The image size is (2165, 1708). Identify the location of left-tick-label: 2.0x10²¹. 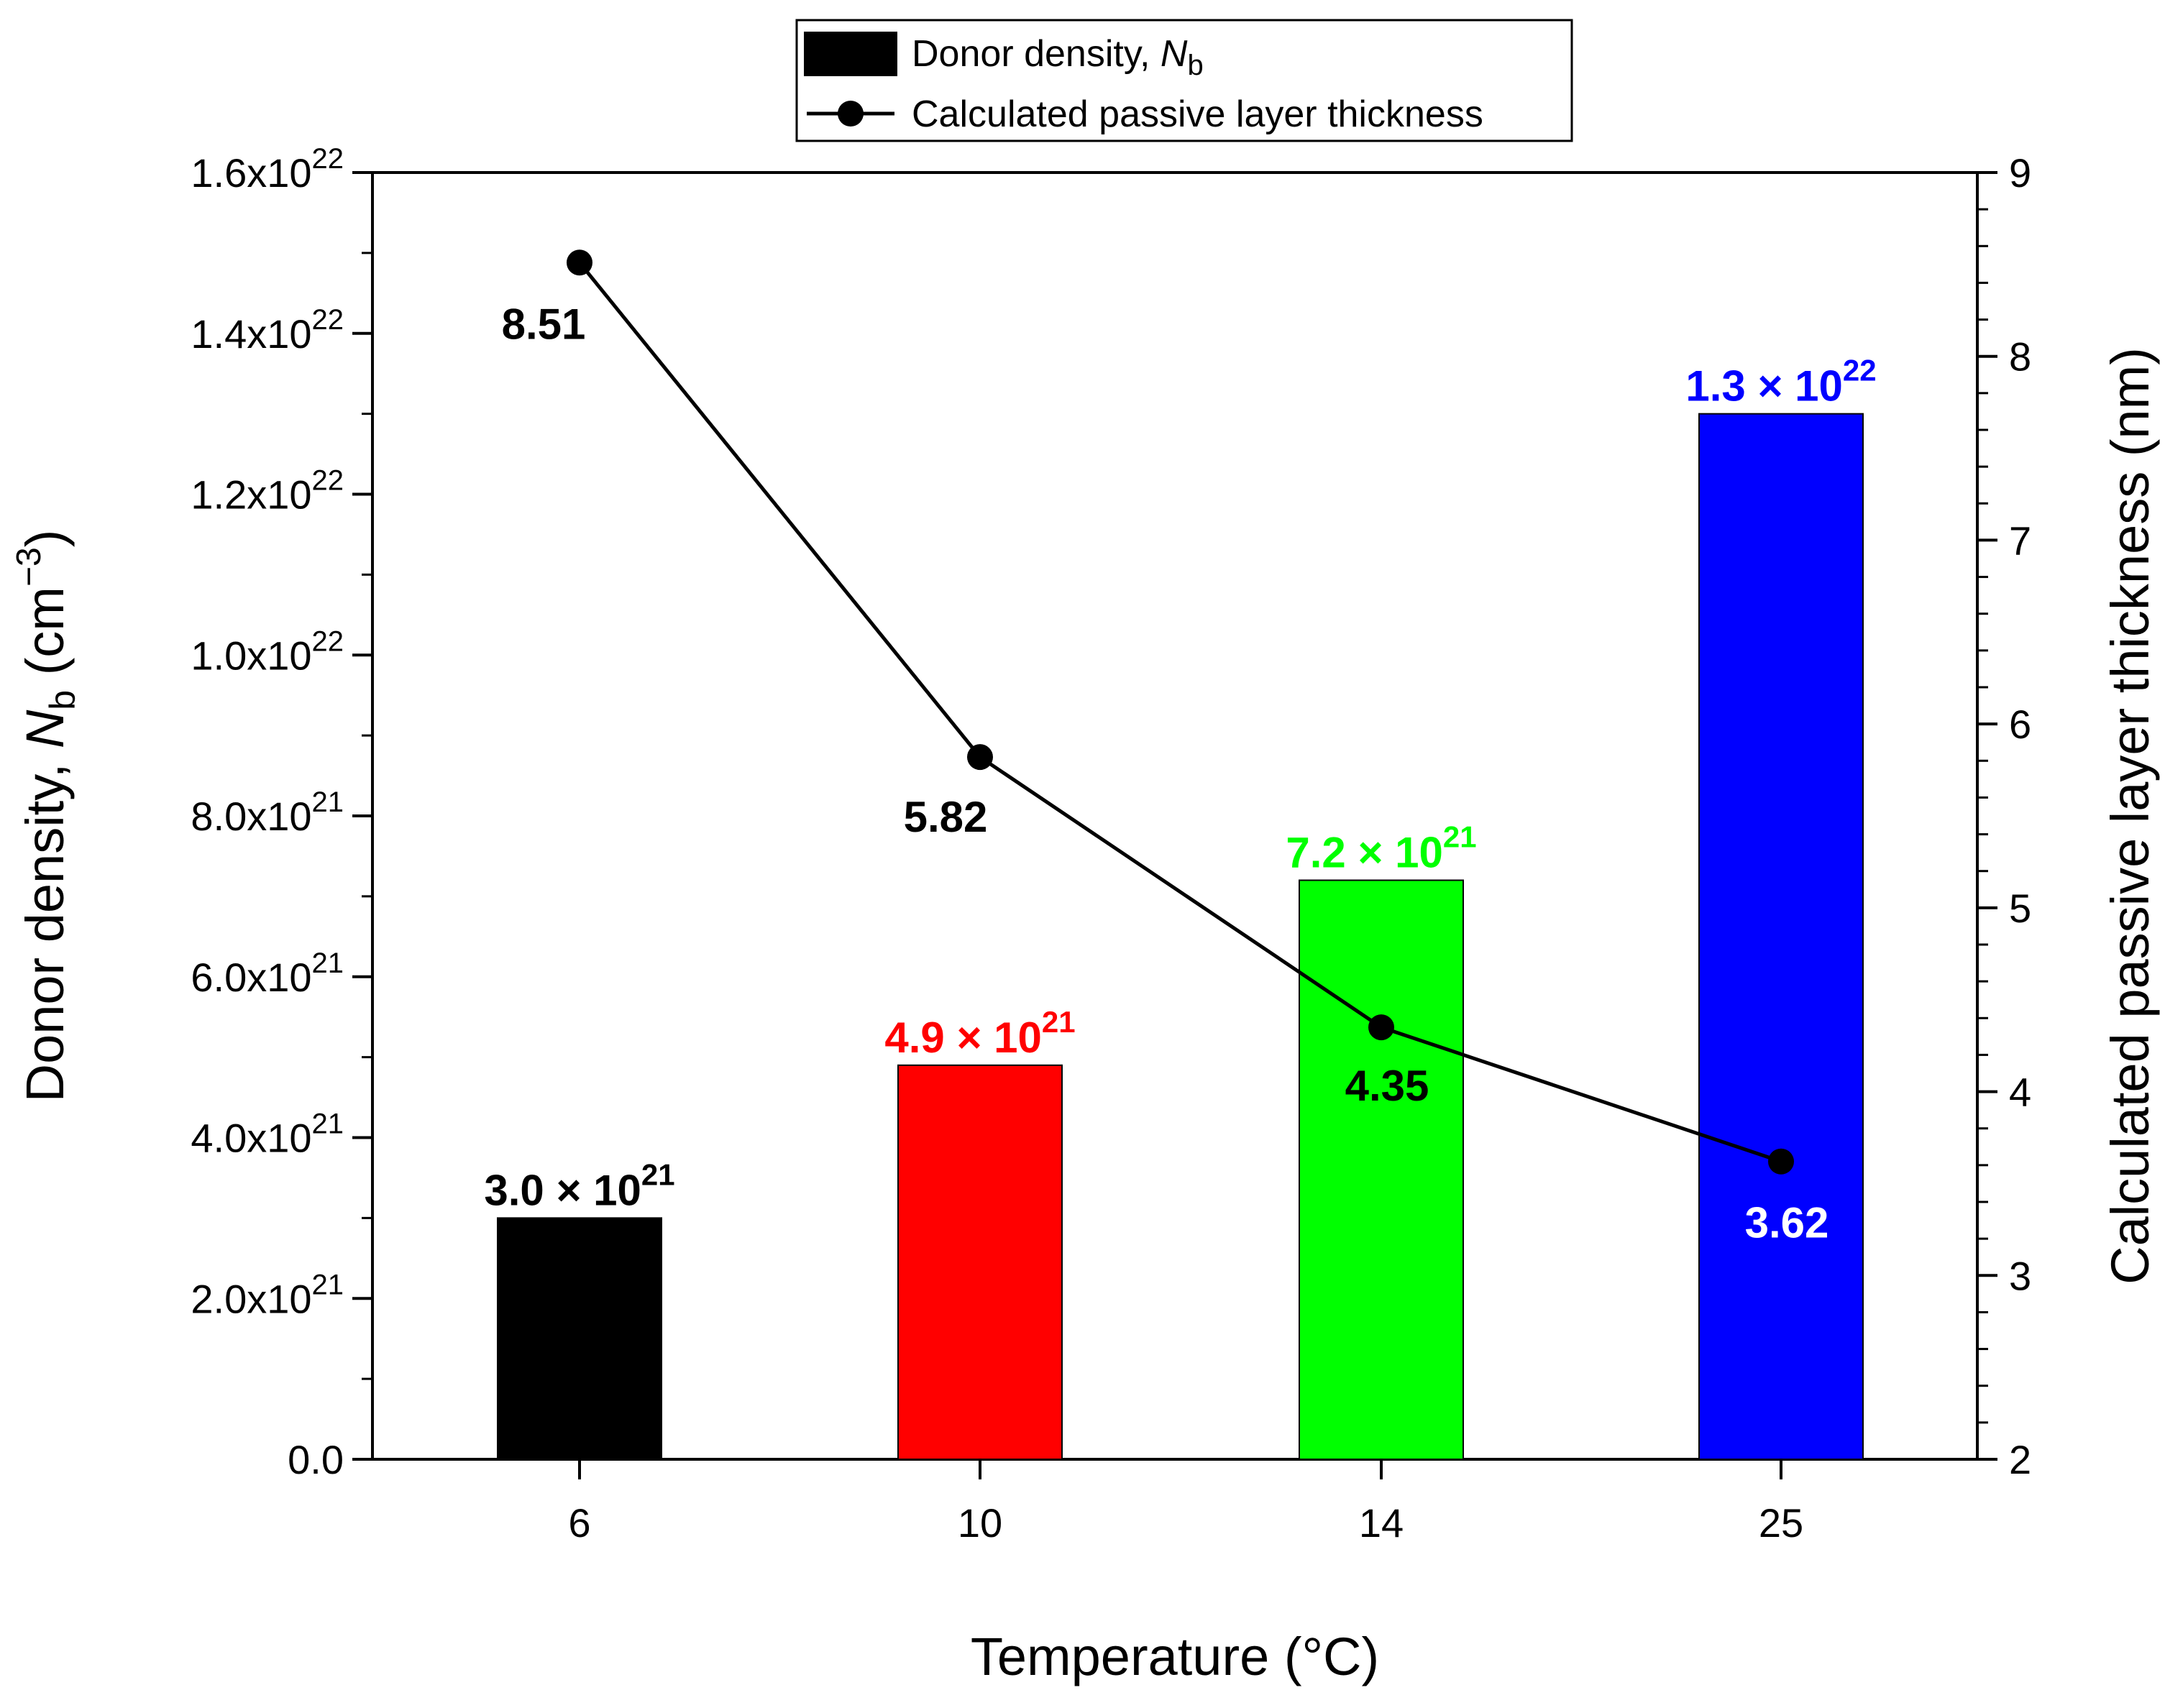
(267, 1295).